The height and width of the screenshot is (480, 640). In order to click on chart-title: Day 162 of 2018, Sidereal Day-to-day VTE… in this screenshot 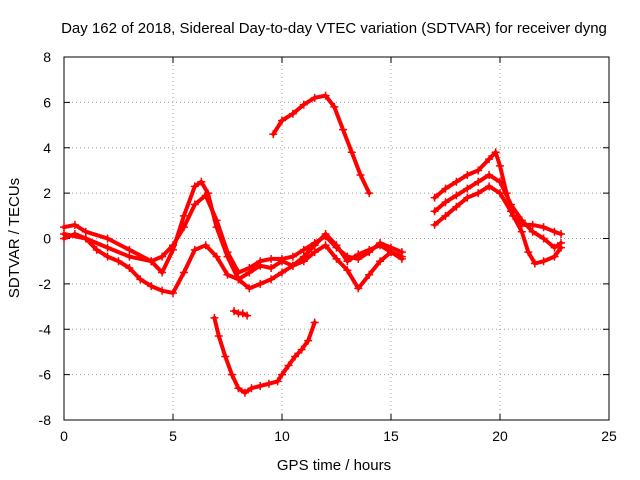, I will do `click(334, 28)`.